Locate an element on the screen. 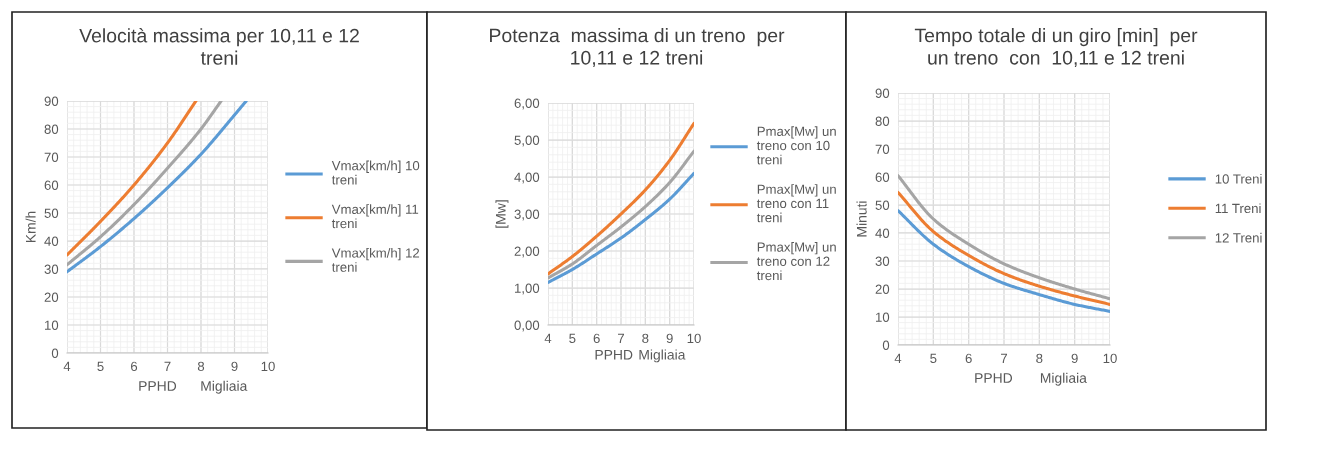  legend-label: Vmax[km/h] 12 treni is located at coordinates (375, 259).